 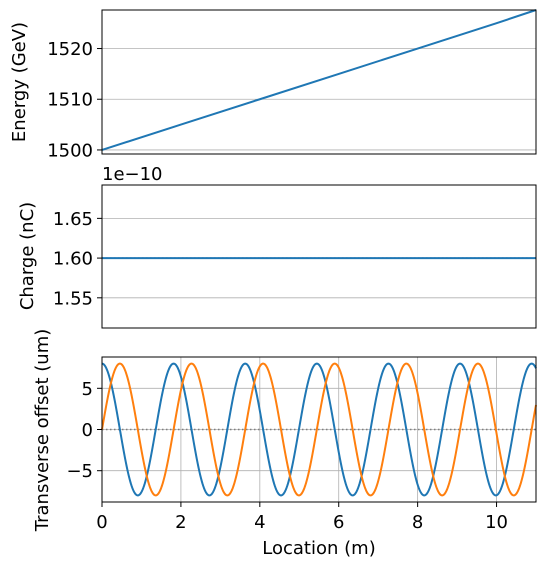 I want to click on offset-xlabel: Location (m), so click(x=318, y=548).